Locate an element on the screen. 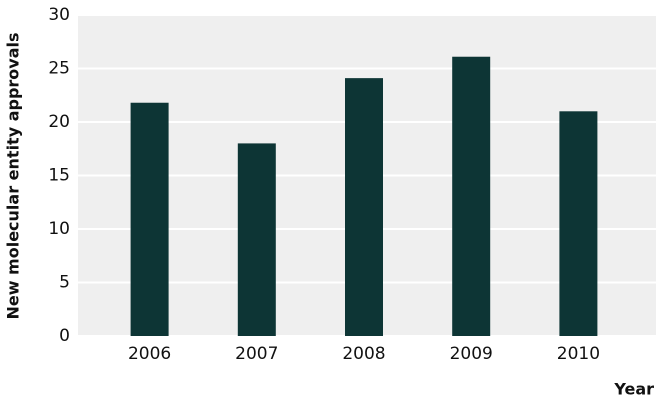 The height and width of the screenshot is (403, 656). y-axis-title: New molecular entity approvals is located at coordinates (13, 175).